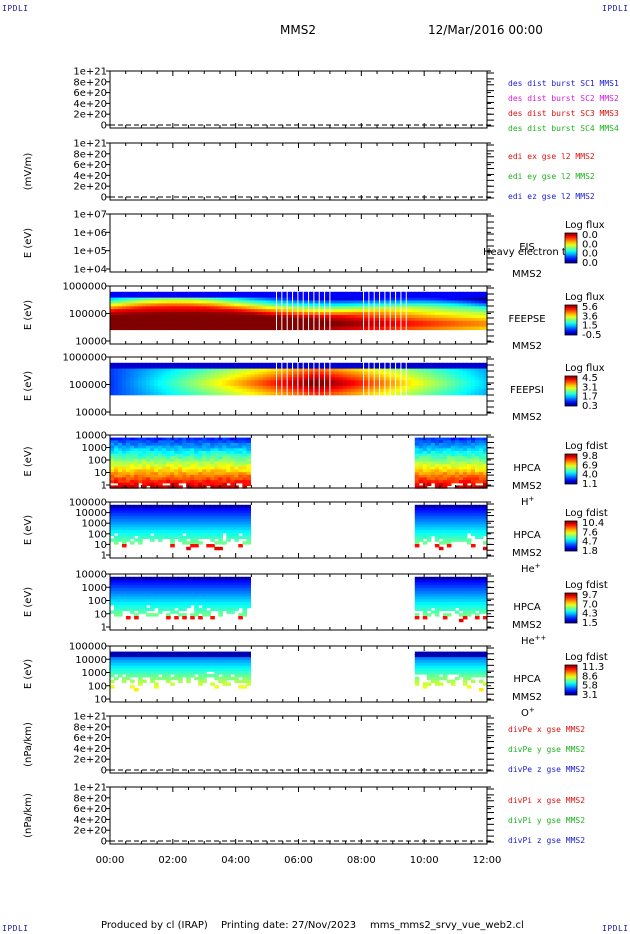 This screenshot has height=934, width=630. I want to click on y-tick-label: 10000, so click(91, 413).